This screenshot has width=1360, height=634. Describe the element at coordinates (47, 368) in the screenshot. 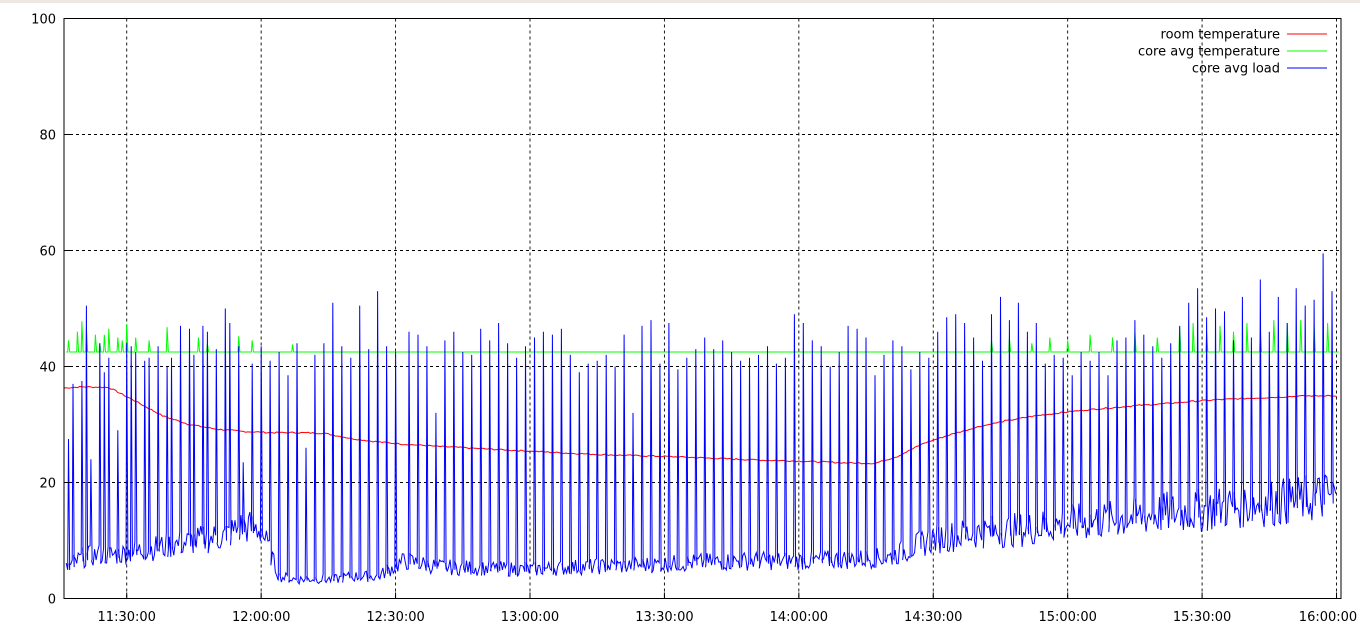

I see `y-tick-label: 40` at that location.